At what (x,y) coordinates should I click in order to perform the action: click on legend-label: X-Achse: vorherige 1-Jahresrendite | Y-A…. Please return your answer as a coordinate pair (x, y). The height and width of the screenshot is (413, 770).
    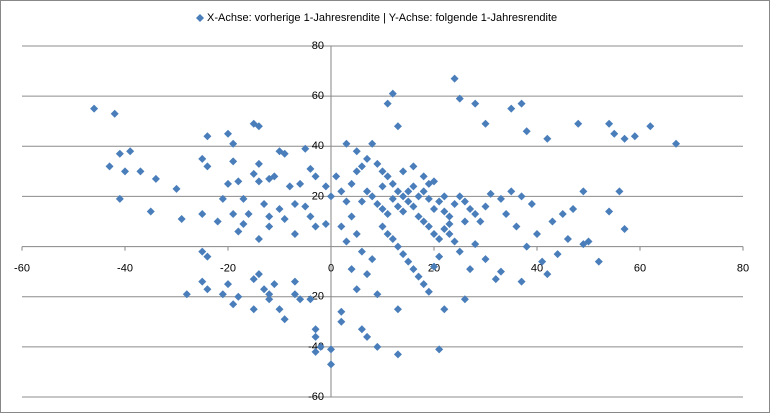
    Looking at the image, I should click on (382, 18).